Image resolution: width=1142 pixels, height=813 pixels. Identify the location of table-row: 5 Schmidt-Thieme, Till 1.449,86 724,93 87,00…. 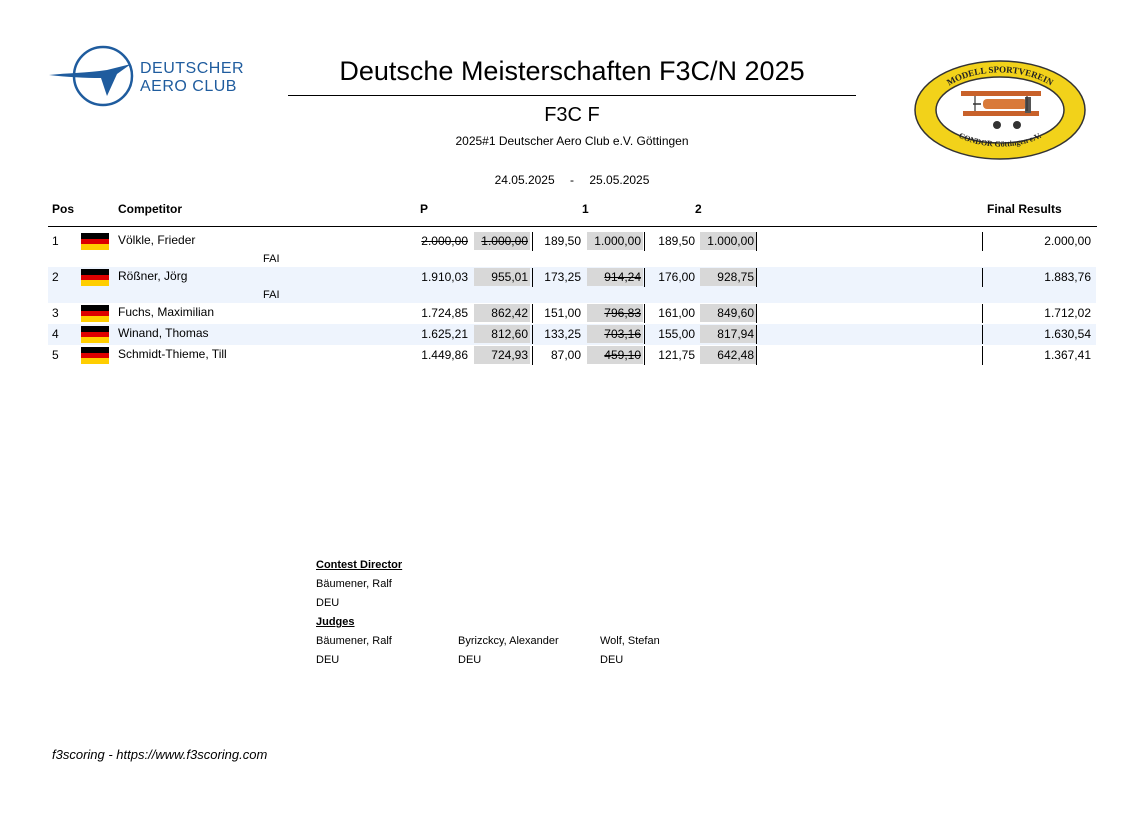
(572, 355).